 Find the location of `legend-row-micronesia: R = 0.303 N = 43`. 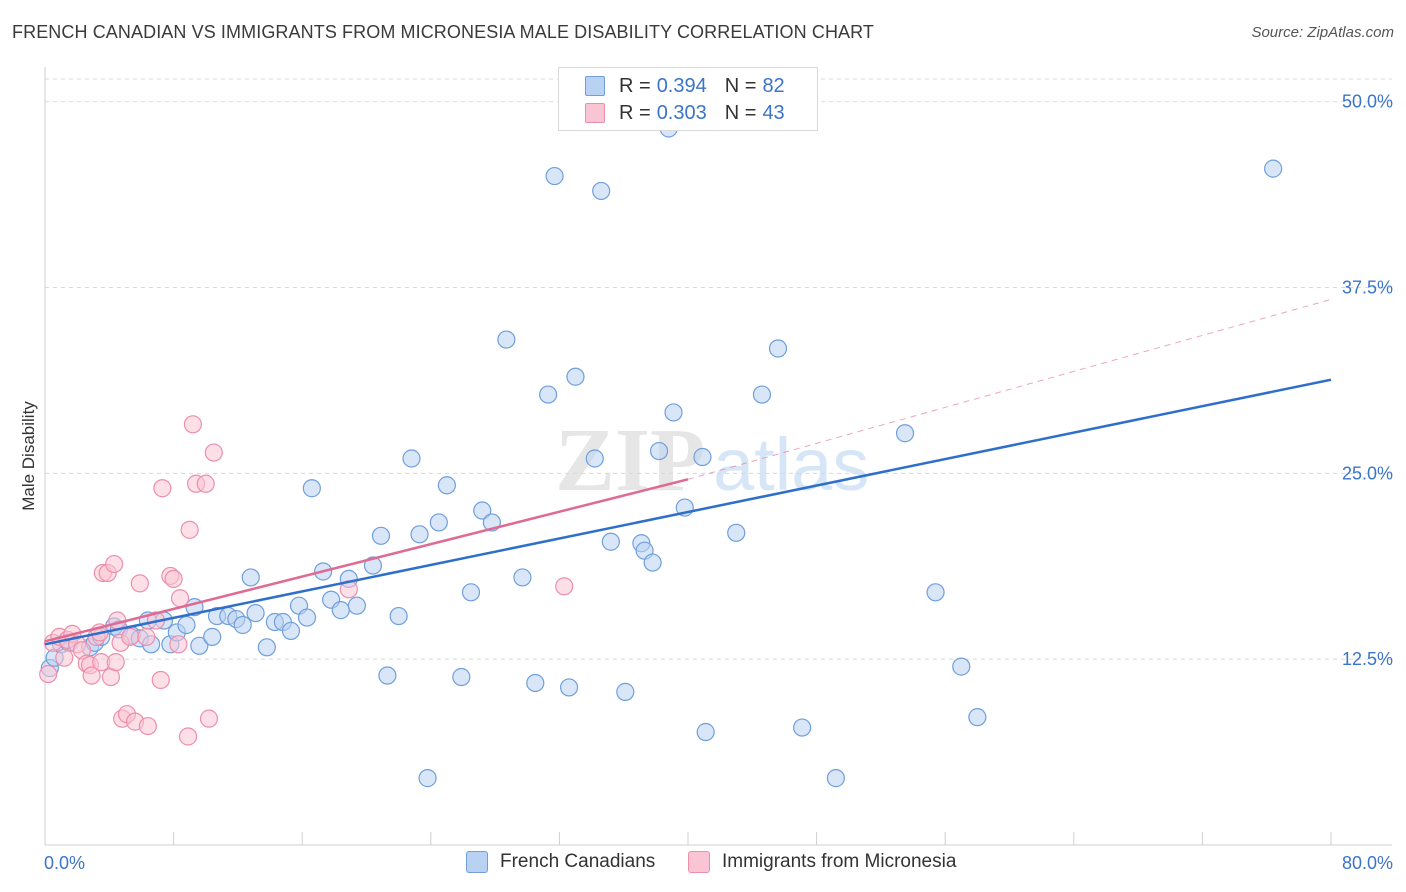

legend-row-micronesia: R = 0.303 N = 43 is located at coordinates (685, 113).